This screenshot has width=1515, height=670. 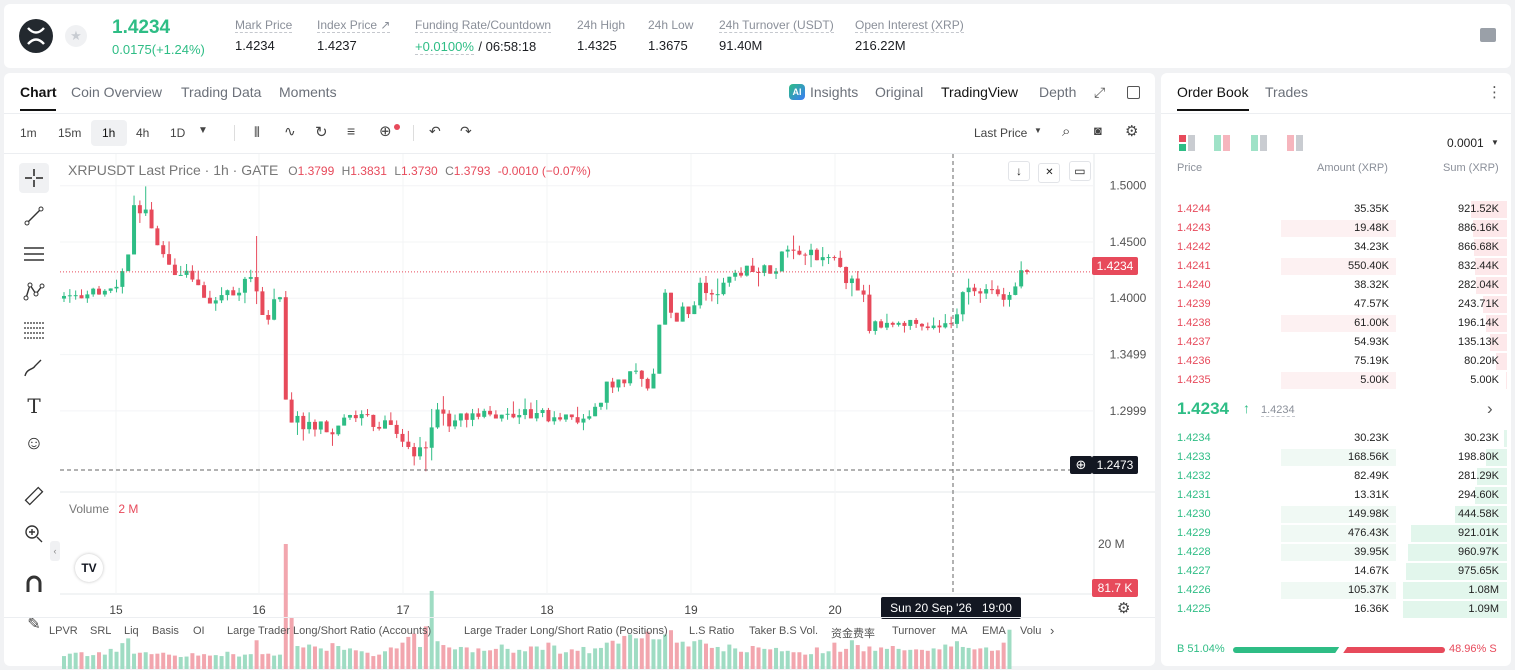 What do you see at coordinates (117, 92) in the screenshot?
I see `tab-coin-overview: Coin Overview` at bounding box center [117, 92].